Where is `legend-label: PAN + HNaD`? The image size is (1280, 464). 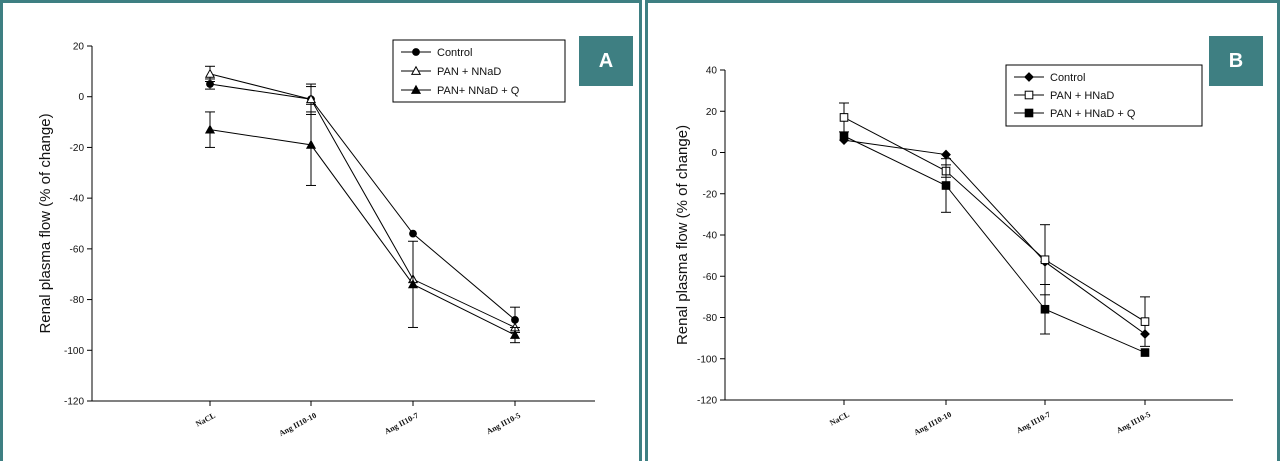 legend-label: PAN + HNaD is located at coordinates (1082, 96).